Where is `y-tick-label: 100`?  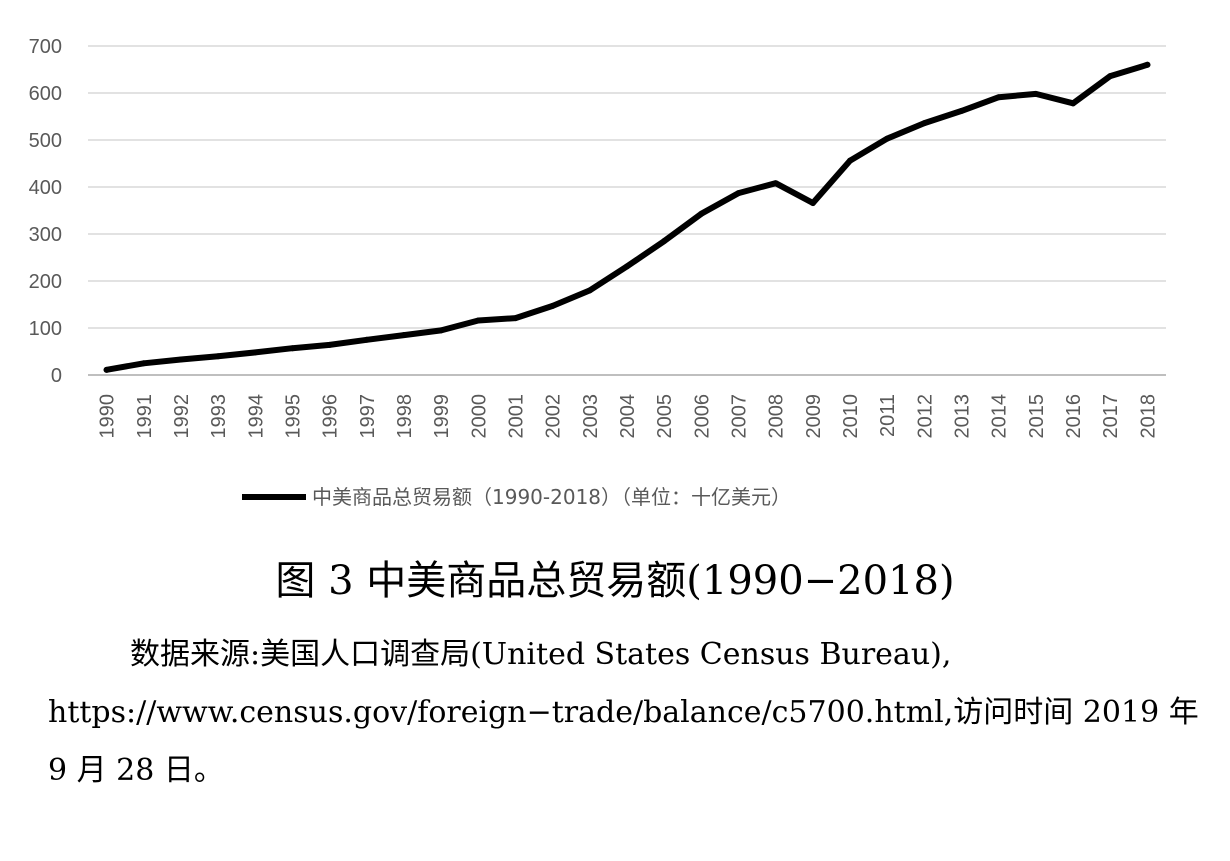 y-tick-label: 100 is located at coordinates (45, 329).